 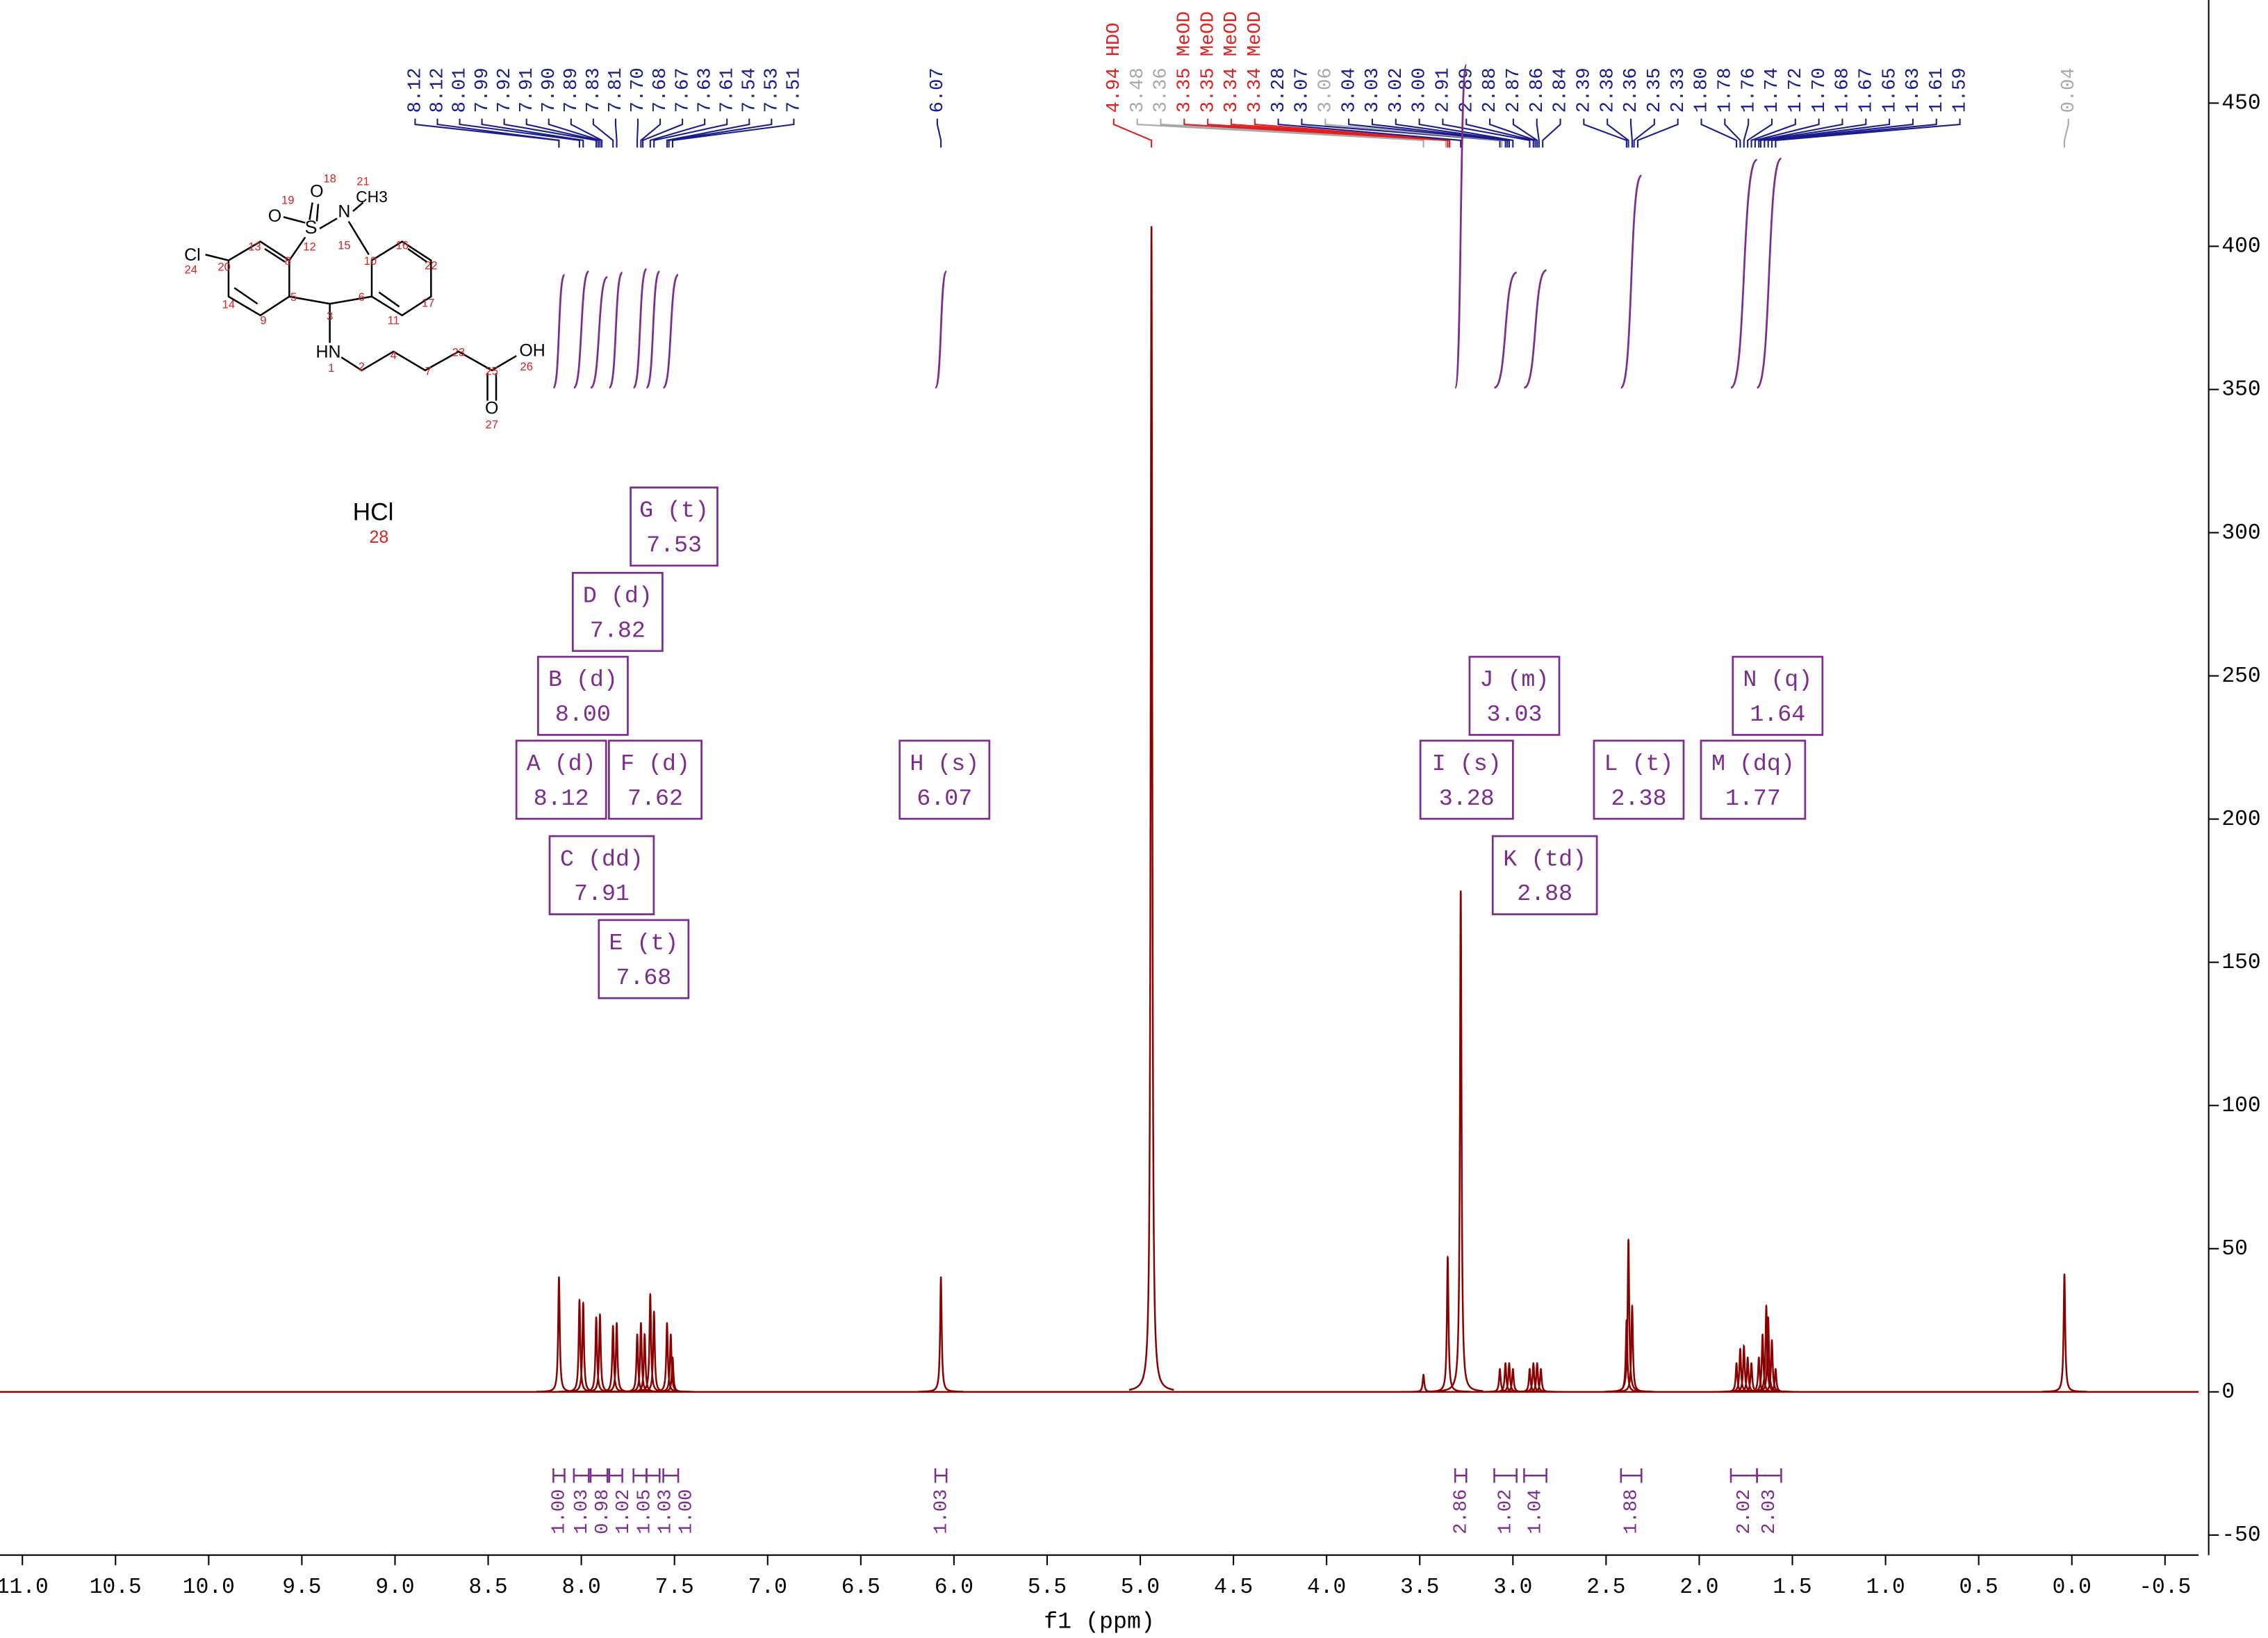 What do you see at coordinates (329, 179) in the screenshot?
I see `atom-label: 18` at bounding box center [329, 179].